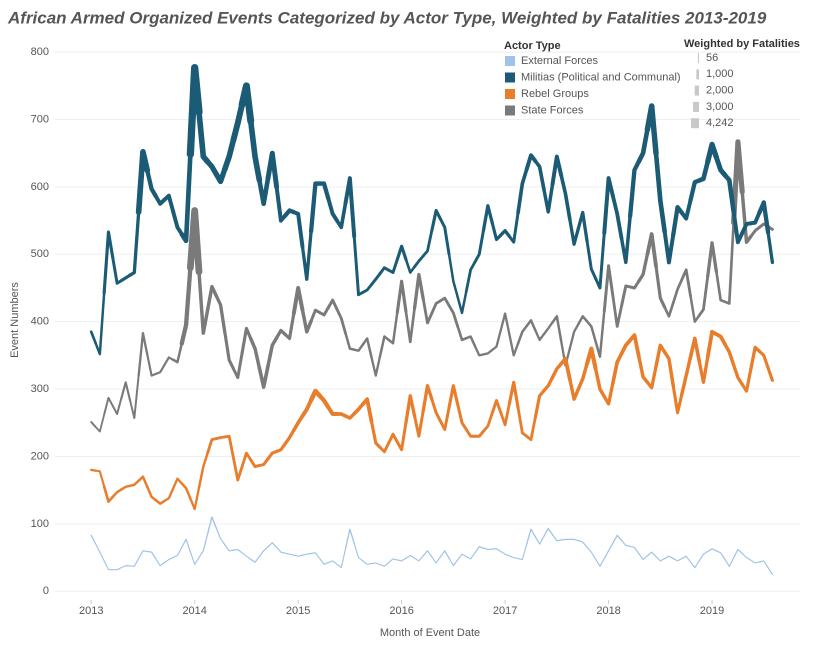  I want to click on size-legend-mark, so click(696, 106).